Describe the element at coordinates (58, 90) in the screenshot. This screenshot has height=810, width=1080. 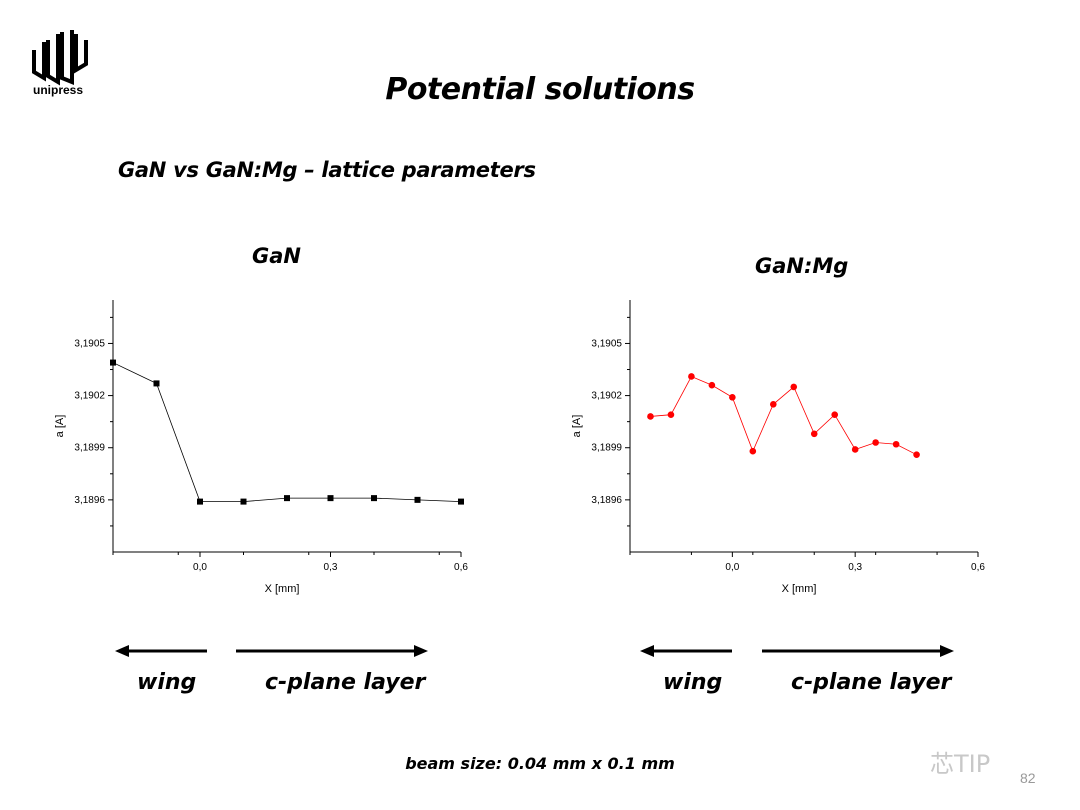
I see `logo-text: unipress` at that location.